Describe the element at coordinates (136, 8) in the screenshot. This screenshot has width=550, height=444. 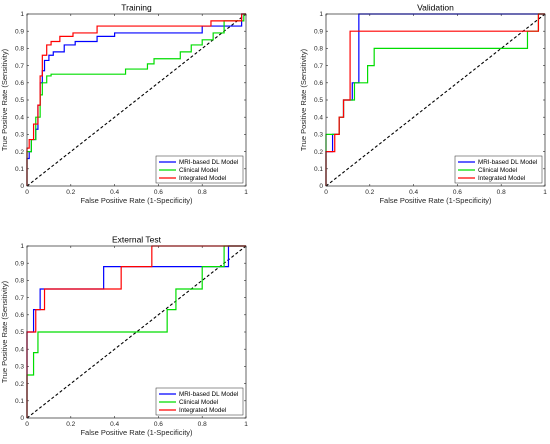
I see `chart-title: Training` at that location.